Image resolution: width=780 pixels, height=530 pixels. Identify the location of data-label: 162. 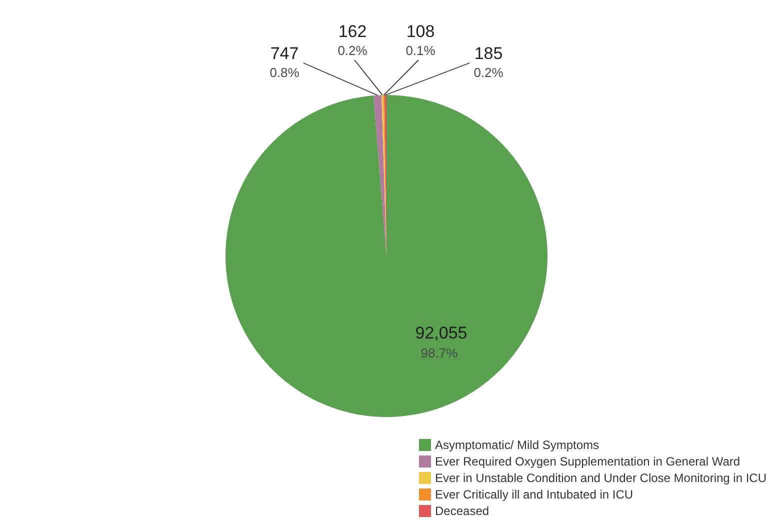
(352, 31).